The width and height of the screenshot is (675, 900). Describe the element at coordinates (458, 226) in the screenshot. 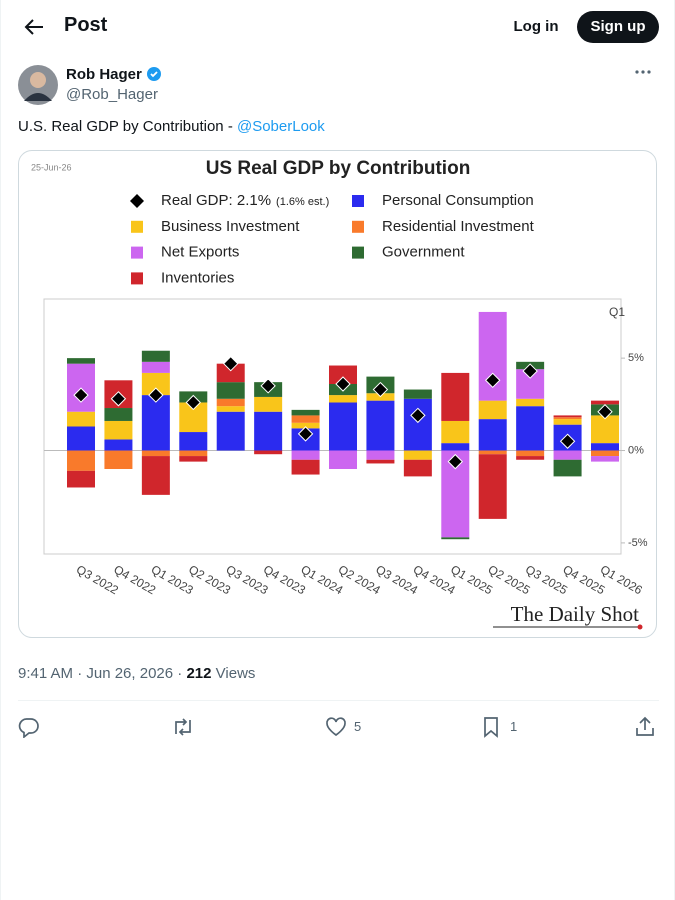

I see `legend-label: Residential Investment` at that location.